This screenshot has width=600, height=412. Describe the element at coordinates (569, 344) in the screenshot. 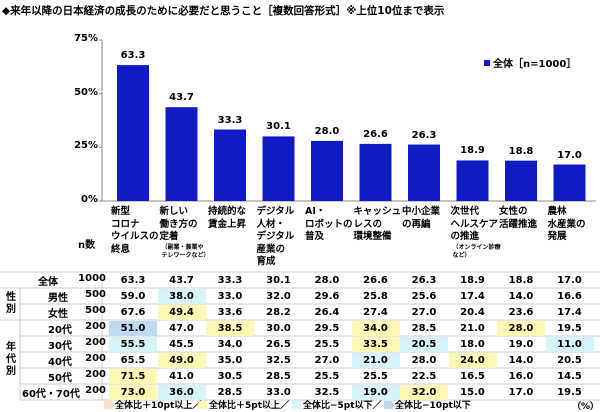

I see `table-cell: 11.0` at that location.